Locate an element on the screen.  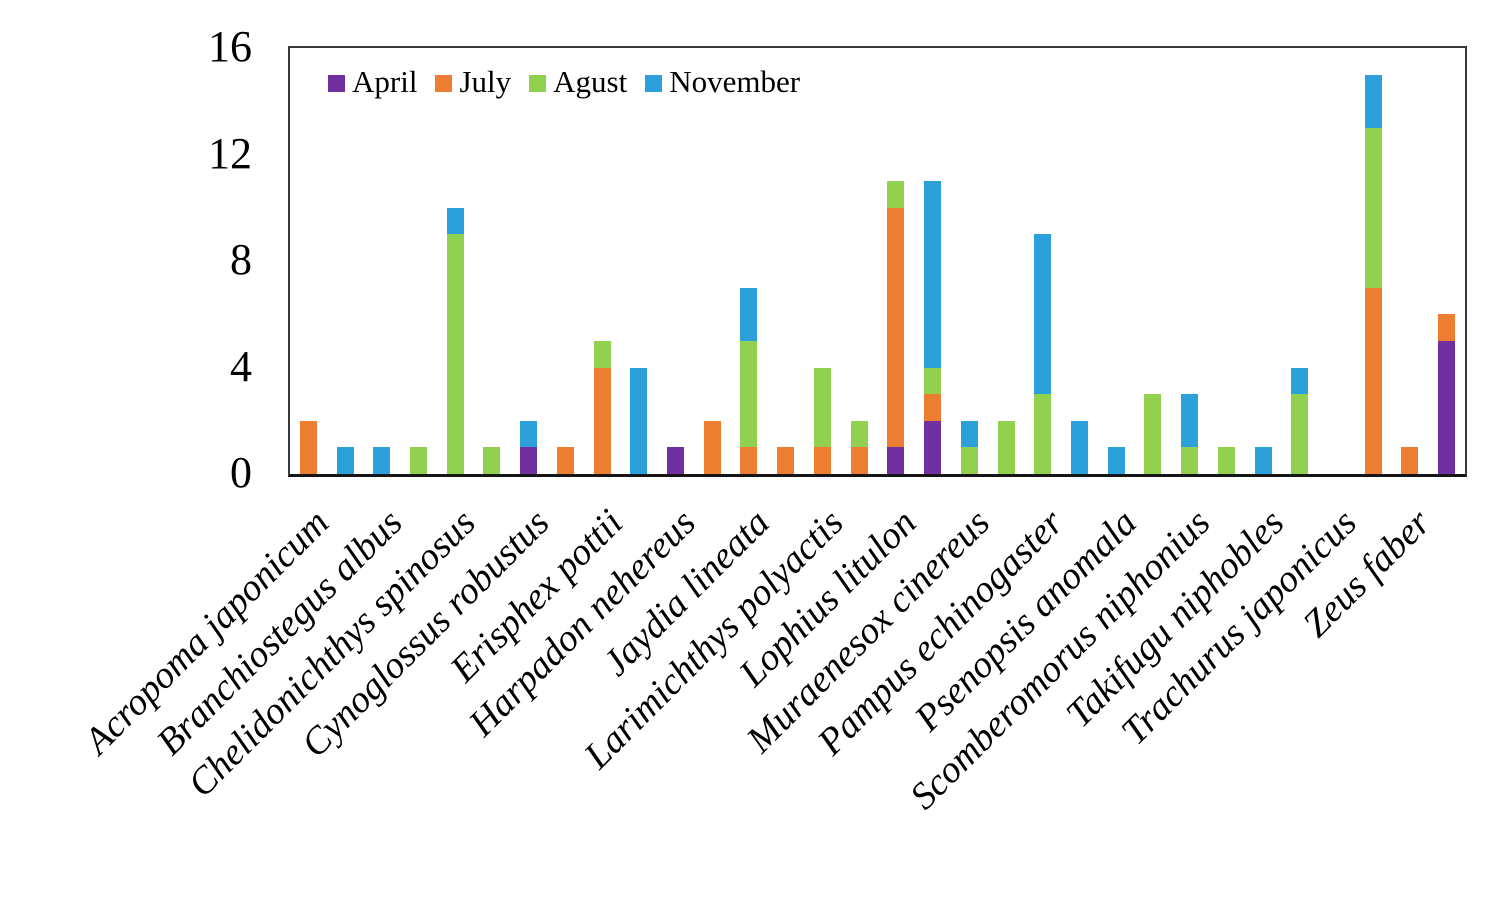
y-tick-label: 0 is located at coordinates (241, 473).